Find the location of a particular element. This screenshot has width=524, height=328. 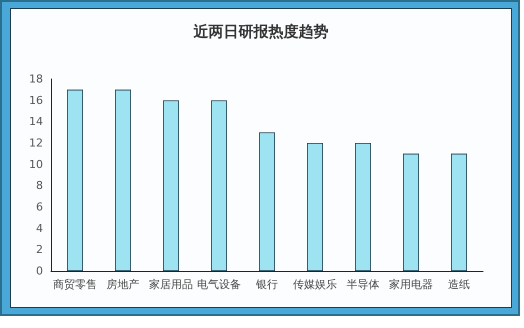

y-tick-label: 4 is located at coordinates (39, 228).